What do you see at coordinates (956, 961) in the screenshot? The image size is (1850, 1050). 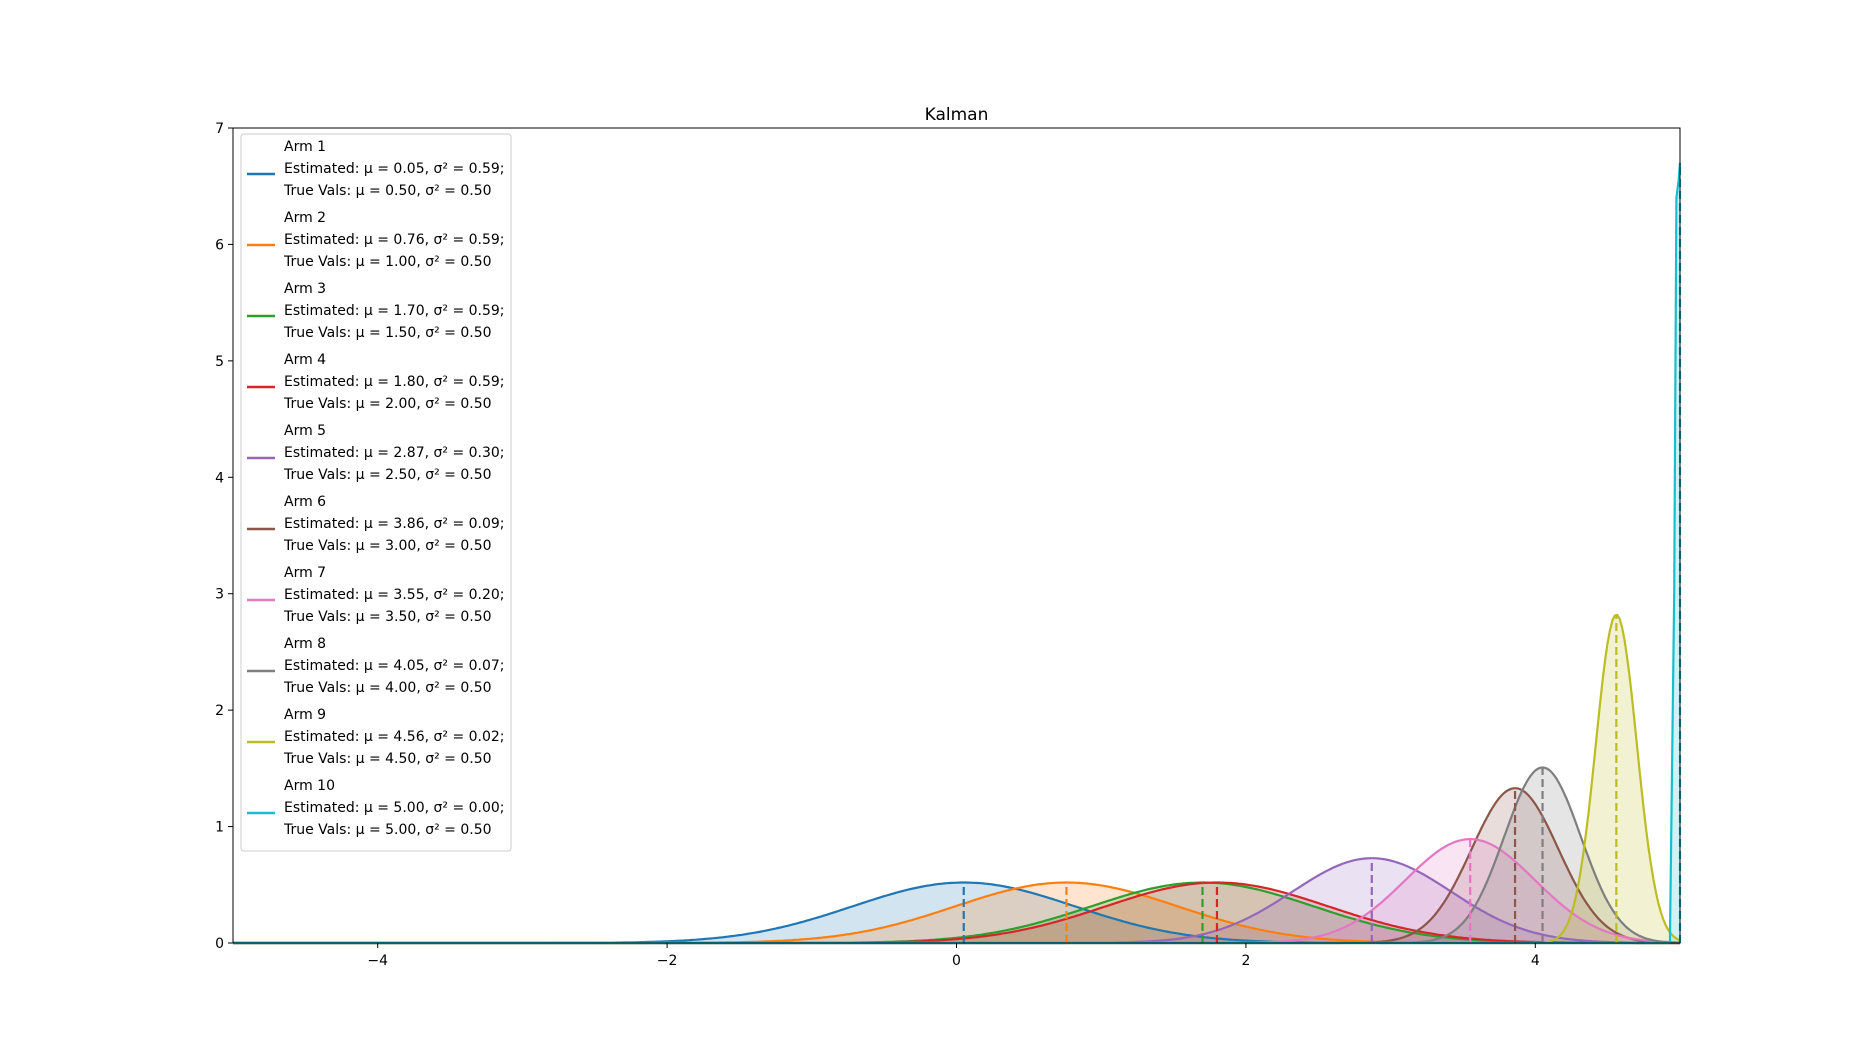 I see `x-tick-label: 0` at bounding box center [956, 961].